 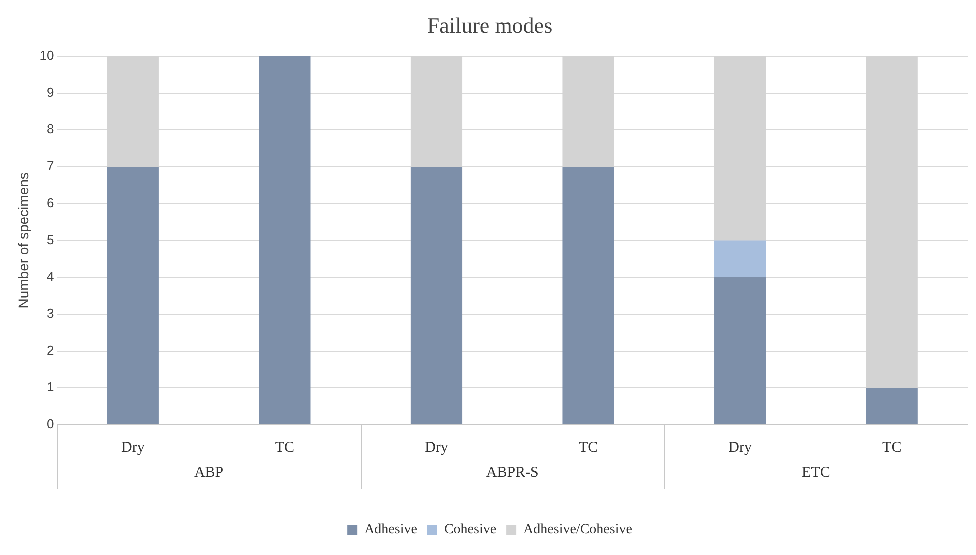 What do you see at coordinates (23, 240) in the screenshot?
I see `y-axis-title: Number of specimens` at bounding box center [23, 240].